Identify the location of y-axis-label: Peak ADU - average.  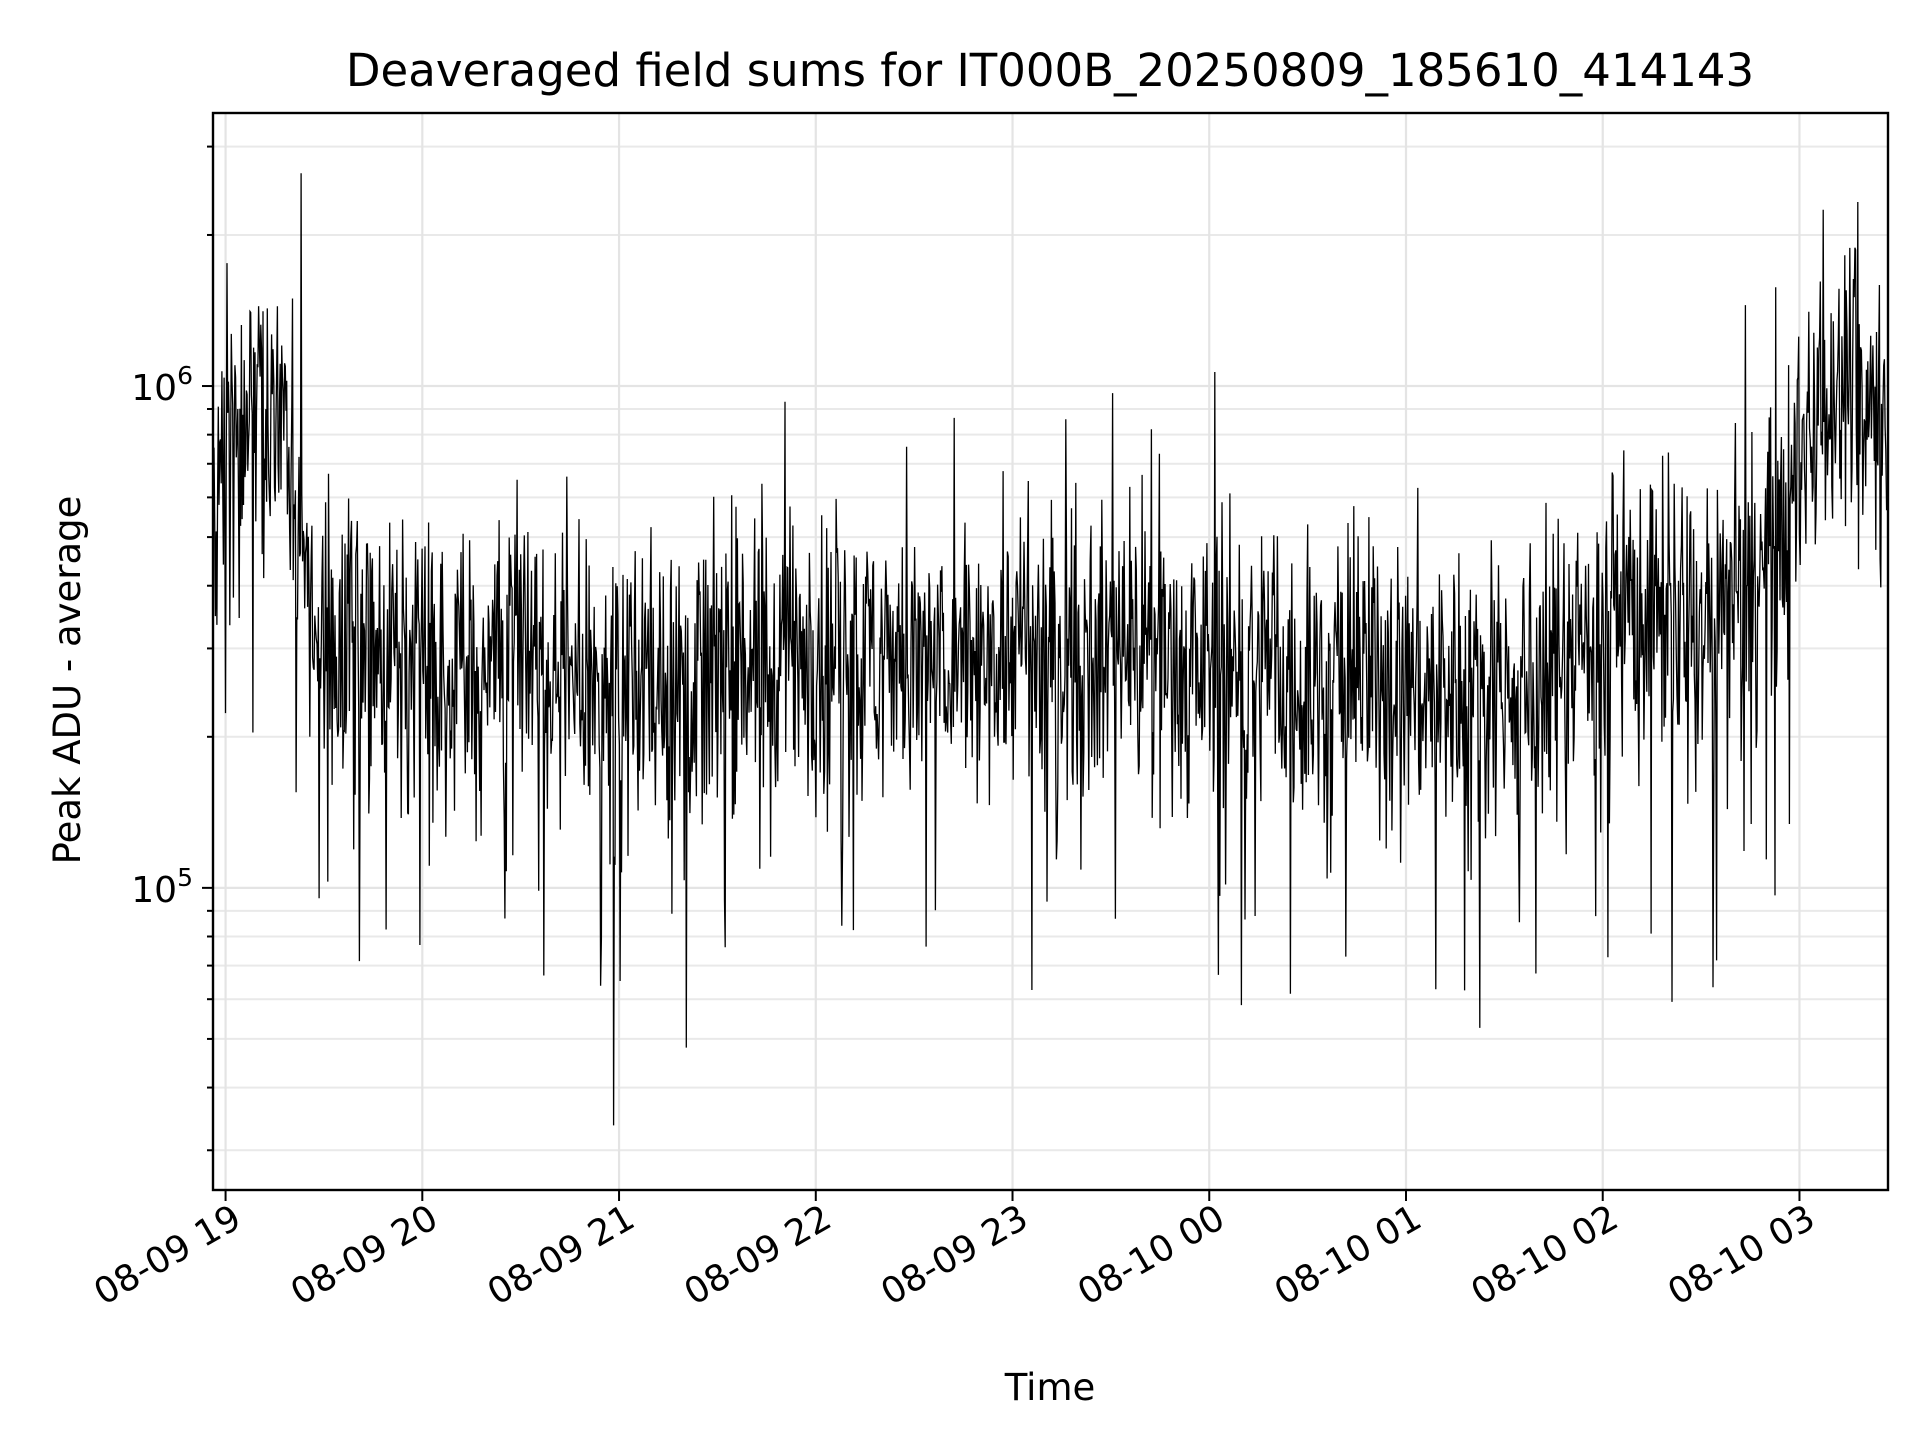
(67, 680).